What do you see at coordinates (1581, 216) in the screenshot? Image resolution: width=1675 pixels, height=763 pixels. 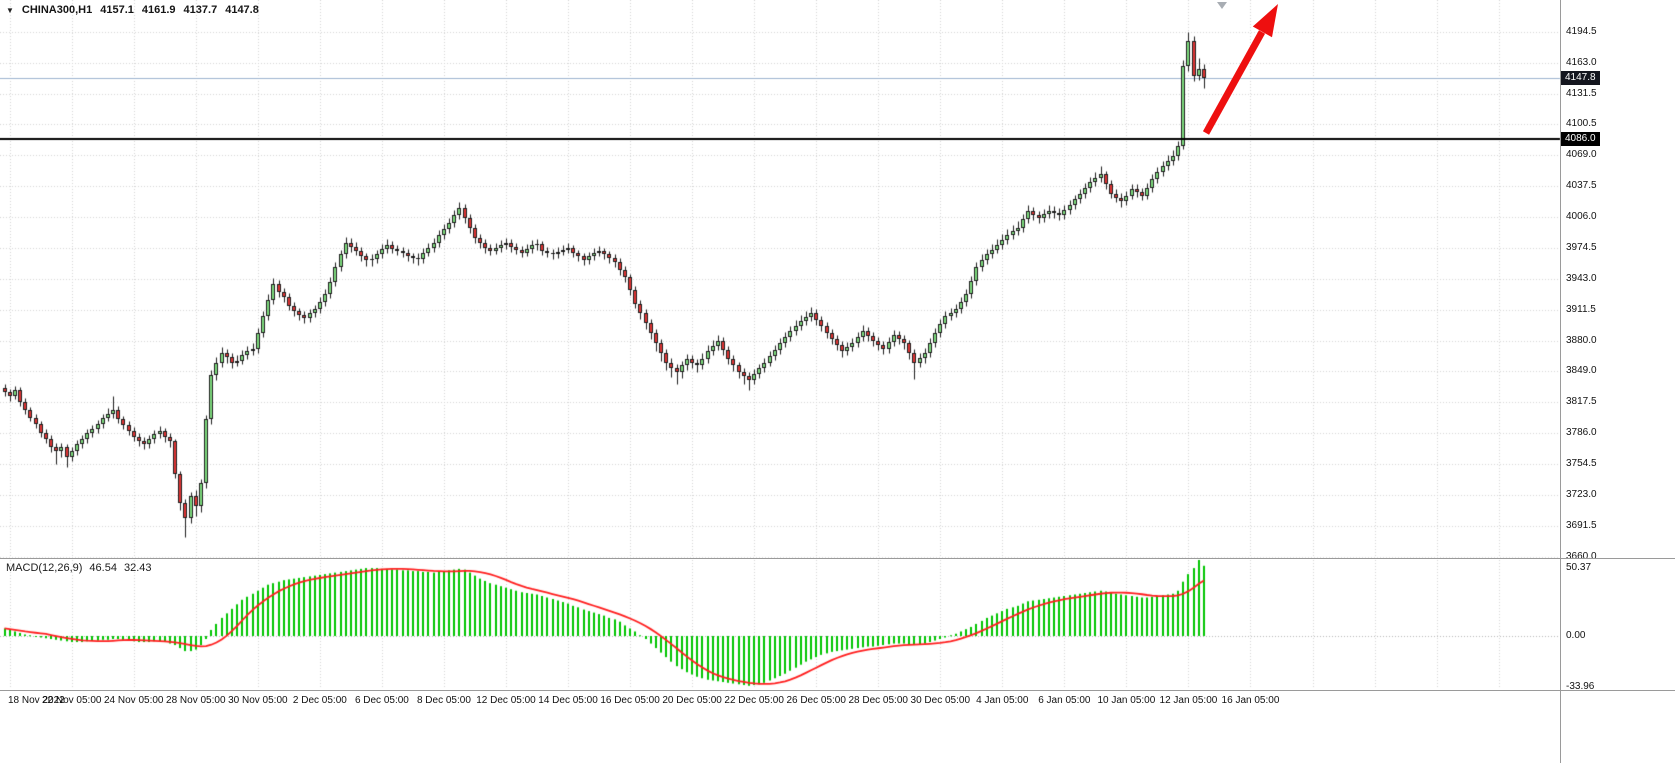 I see `price-tick-label: 4006.0` at bounding box center [1581, 216].